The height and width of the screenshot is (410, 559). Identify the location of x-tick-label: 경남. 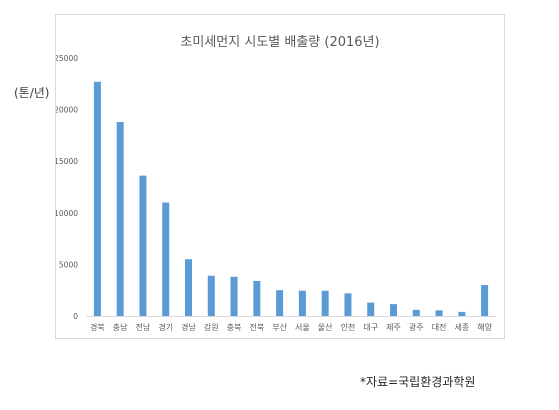
(188, 327).